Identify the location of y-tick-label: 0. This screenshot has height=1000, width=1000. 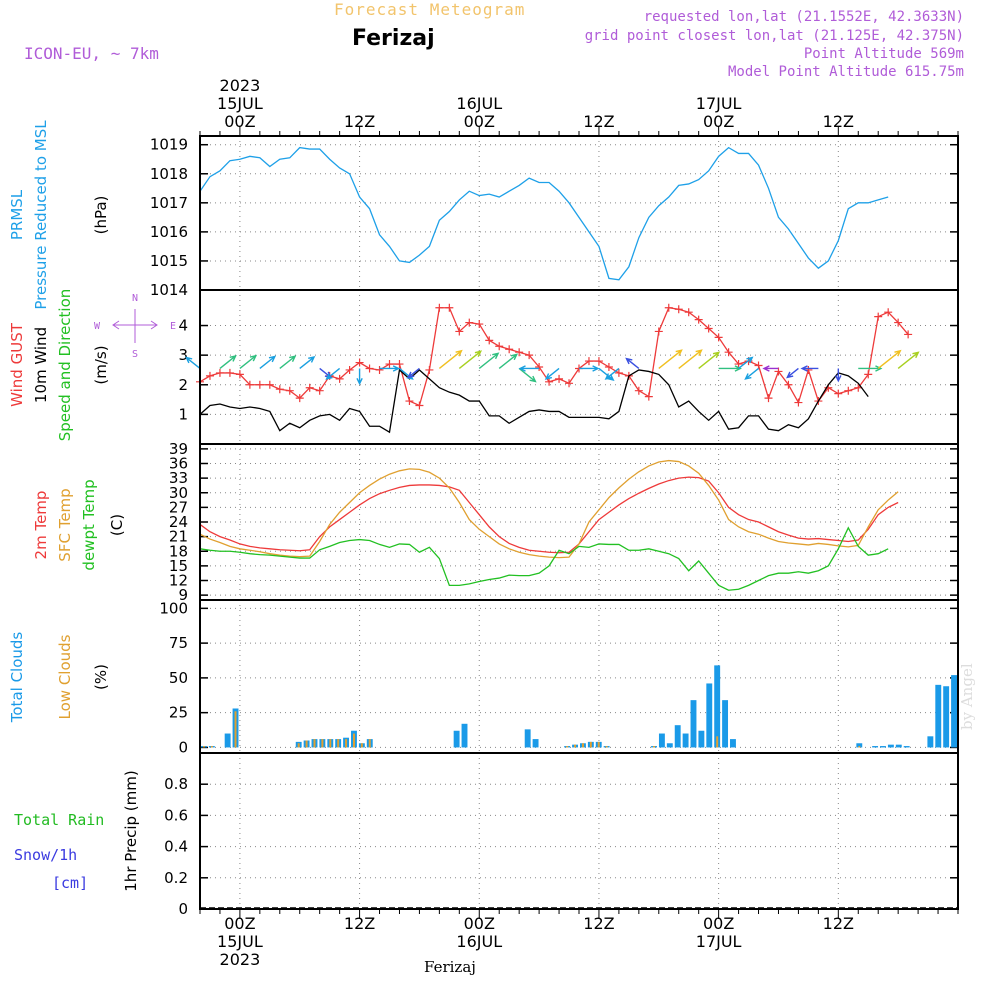
(183, 909).